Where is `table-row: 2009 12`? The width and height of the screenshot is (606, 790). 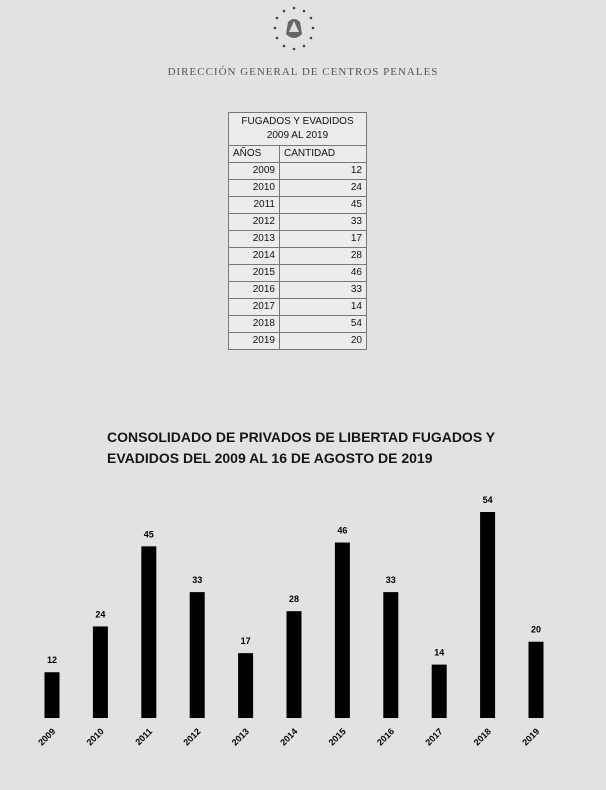
table-row: 2009 12 is located at coordinates (297, 171).